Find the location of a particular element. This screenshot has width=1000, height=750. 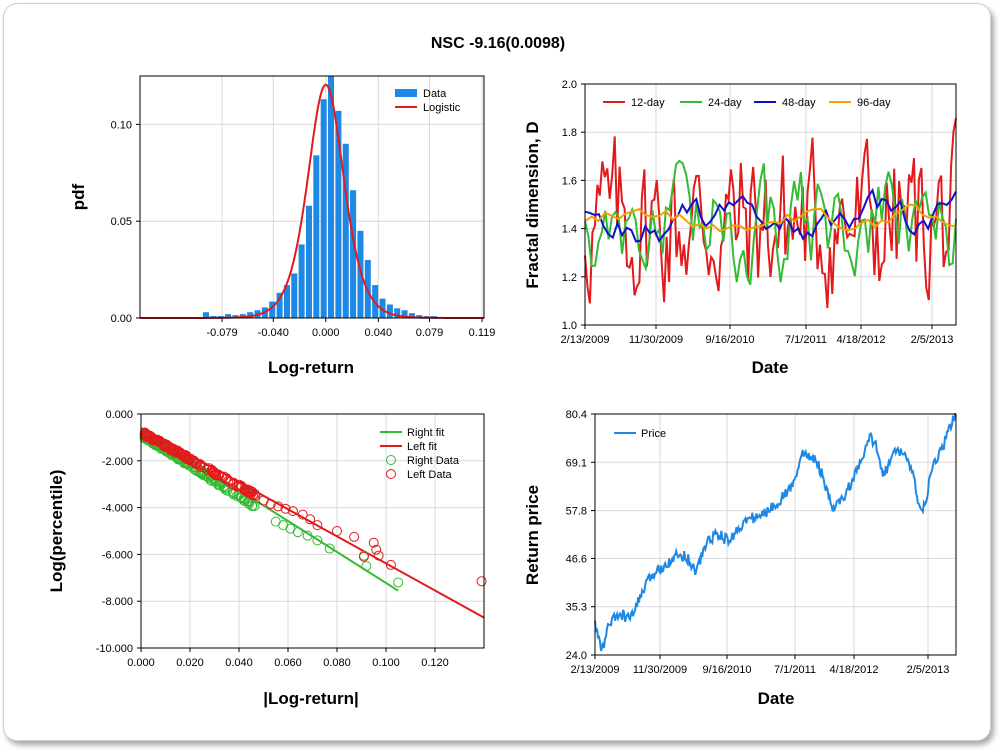

fractal-legend-label: 96-day is located at coordinates (874, 103).